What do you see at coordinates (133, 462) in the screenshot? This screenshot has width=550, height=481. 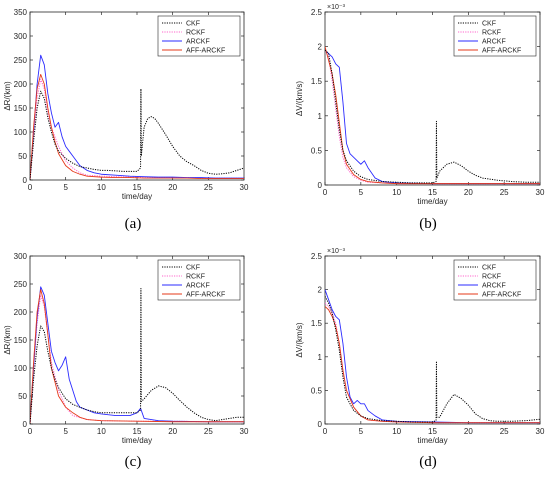 I see `panel-label: (c)` at bounding box center [133, 462].